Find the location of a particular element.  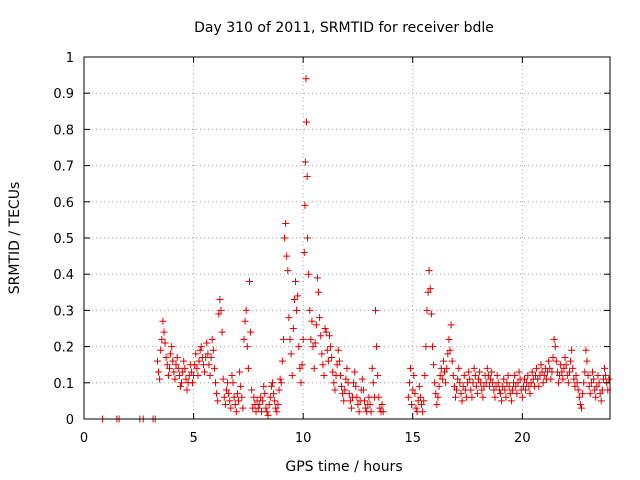

y-tick-label: 0.4 is located at coordinates (63, 275).